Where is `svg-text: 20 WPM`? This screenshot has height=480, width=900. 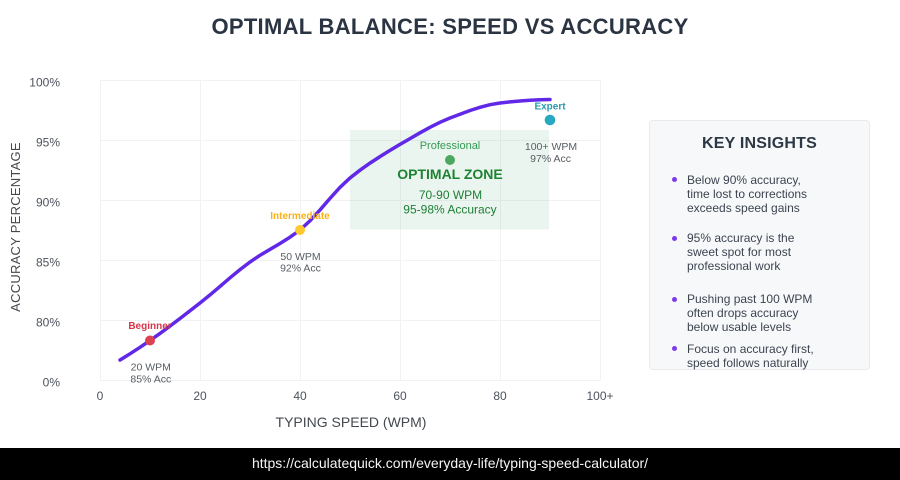 svg-text: 20 WPM is located at coordinates (151, 367).